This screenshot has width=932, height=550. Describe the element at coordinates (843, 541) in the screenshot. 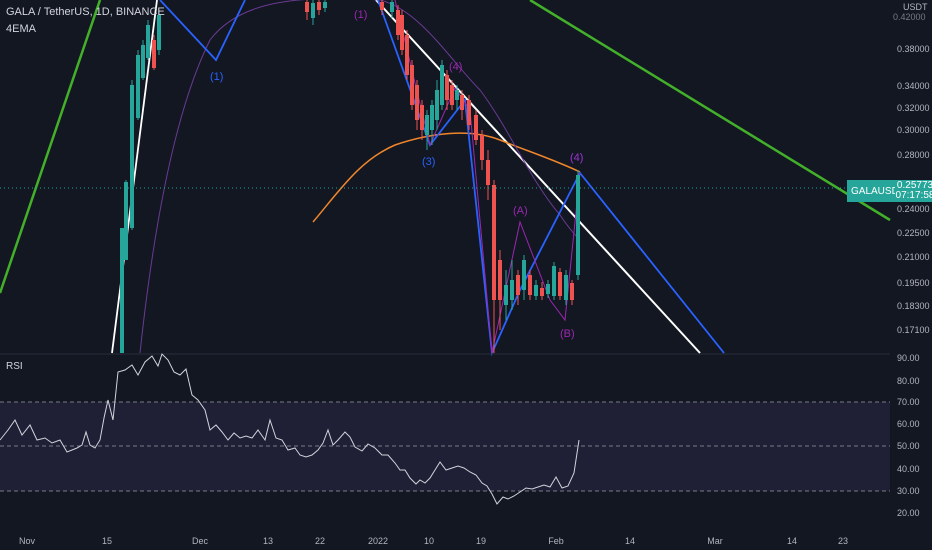

I see `time-tick-label: 23` at that location.